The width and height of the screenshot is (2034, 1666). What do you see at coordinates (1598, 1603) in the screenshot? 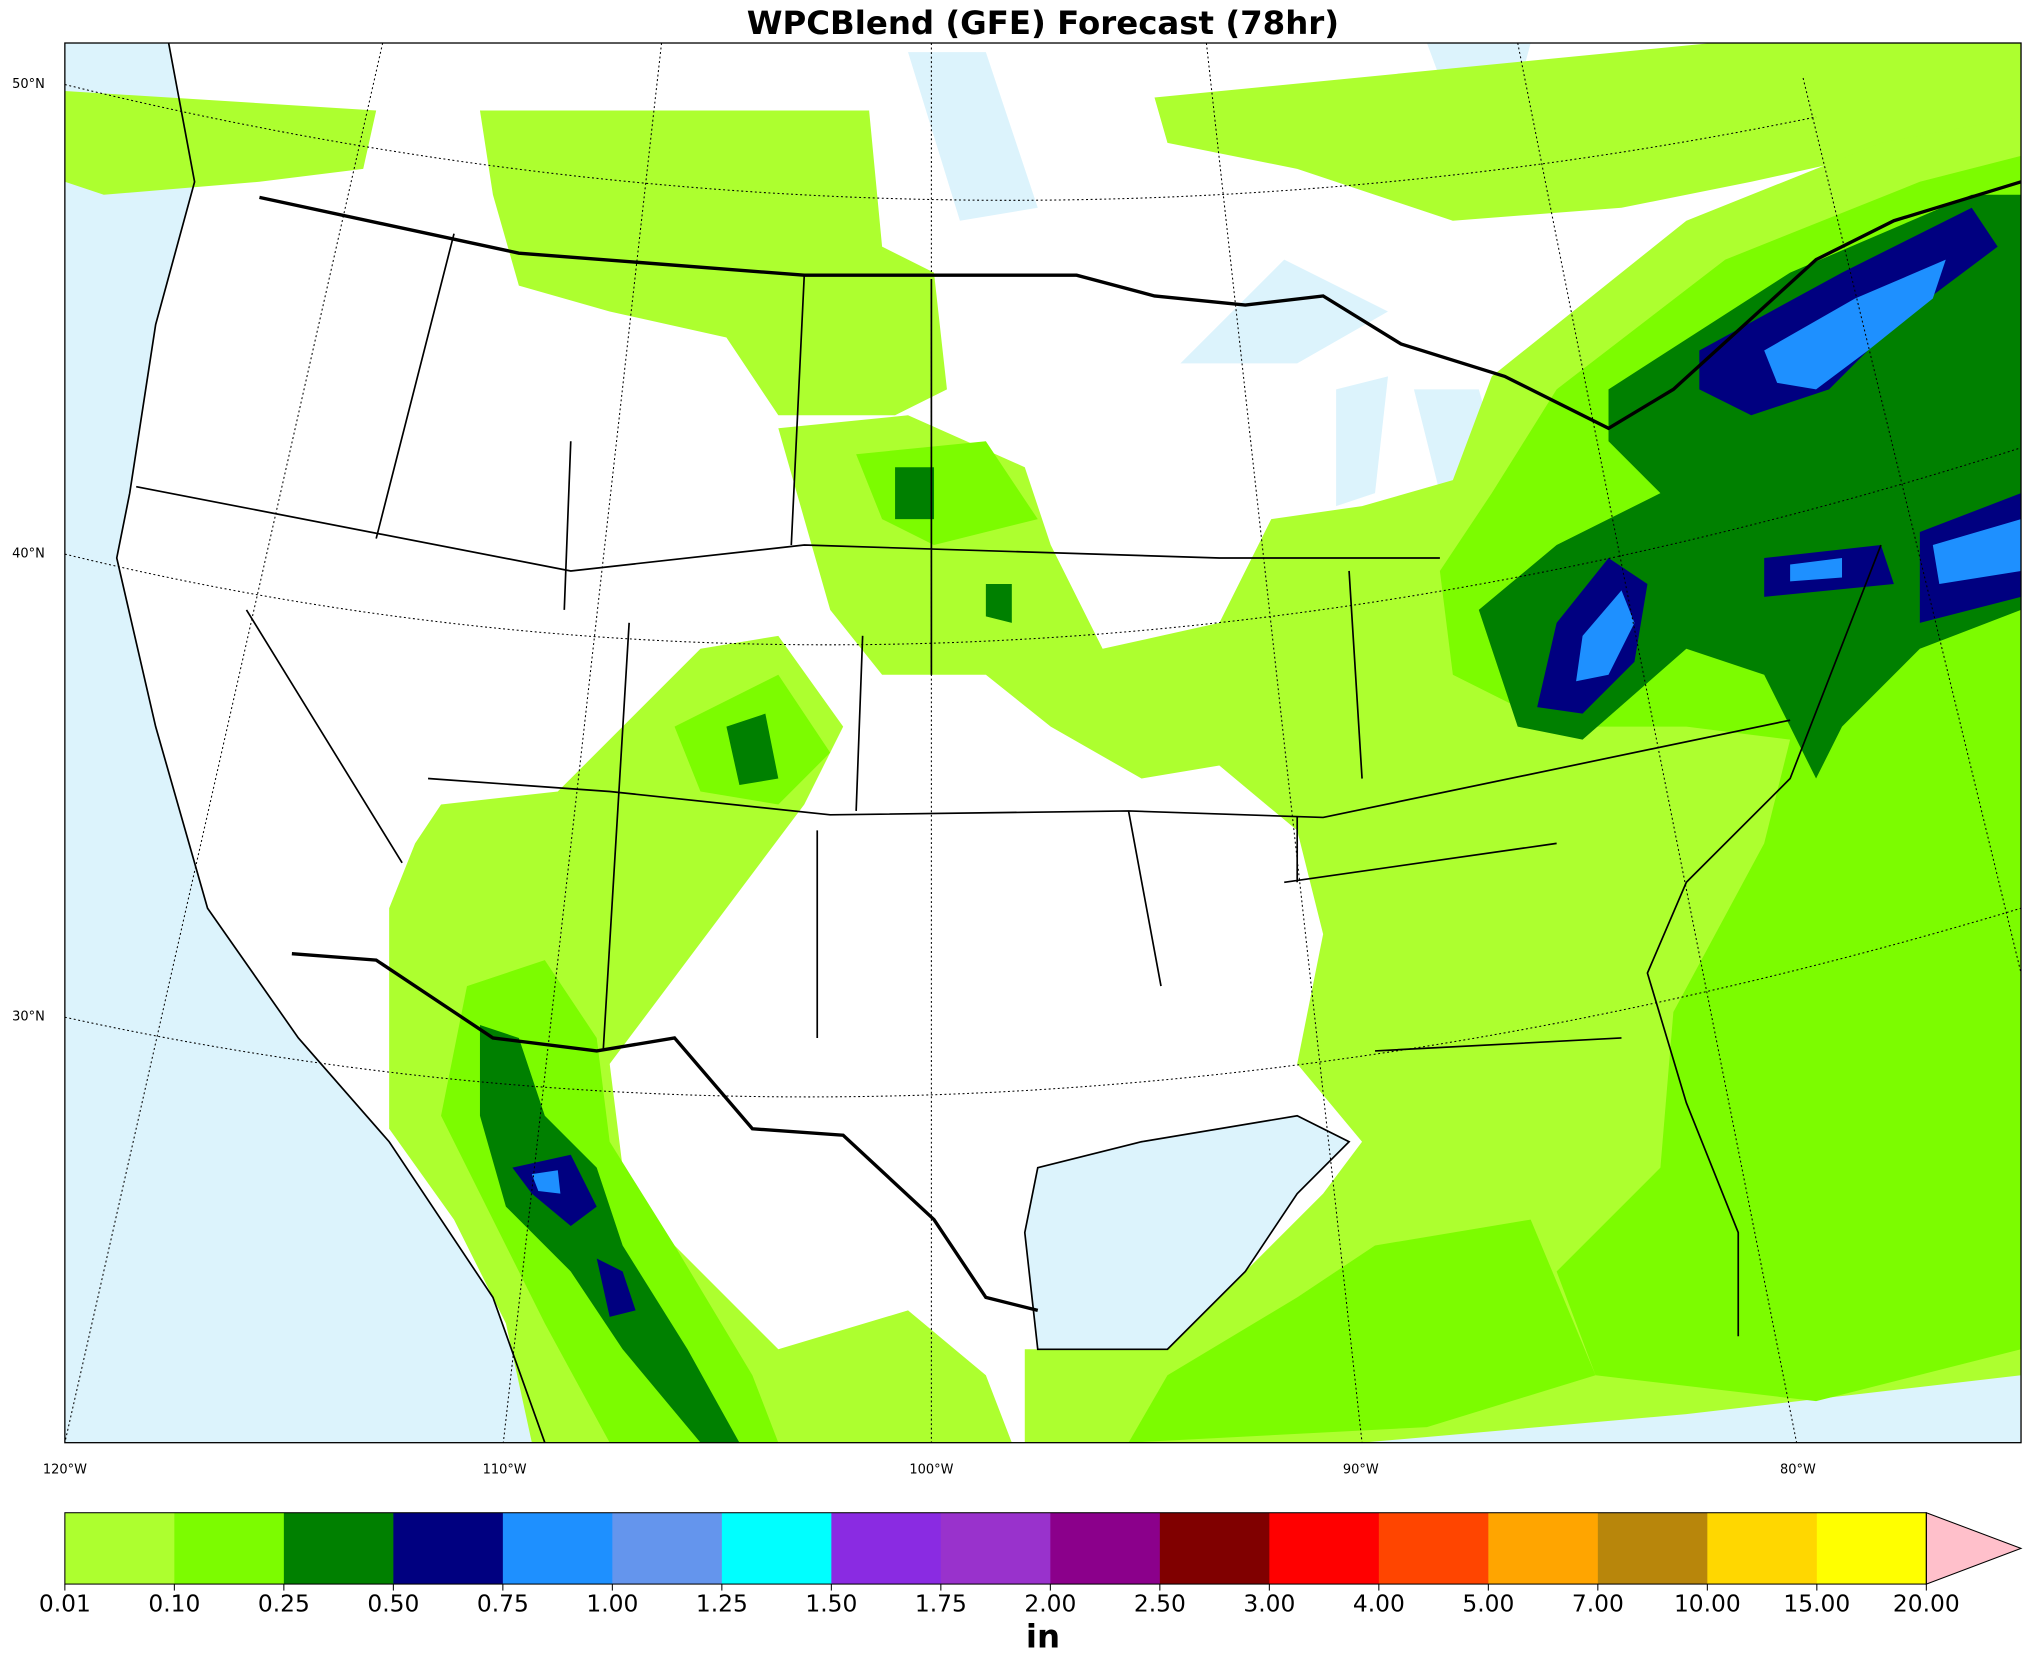
I see `colorbar-tick-label: 7.00` at bounding box center [1598, 1603].